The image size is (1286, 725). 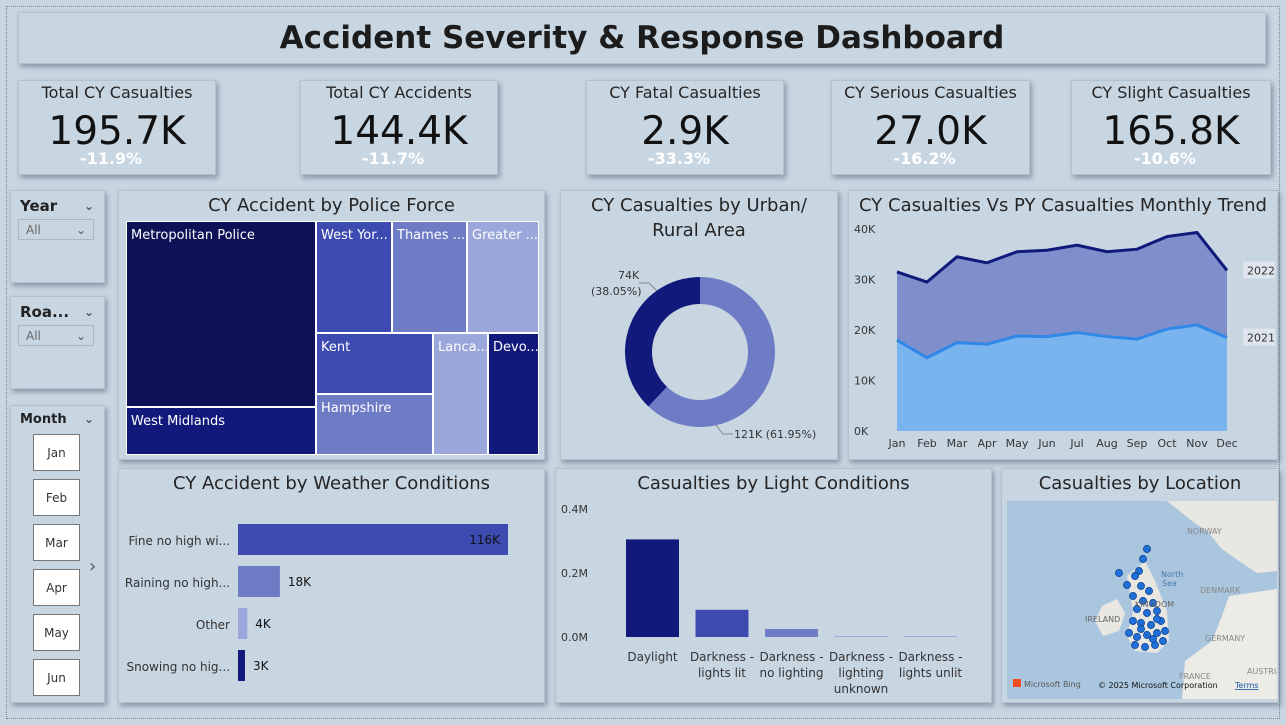 I want to click on data-label: 4K, so click(x=263, y=624).